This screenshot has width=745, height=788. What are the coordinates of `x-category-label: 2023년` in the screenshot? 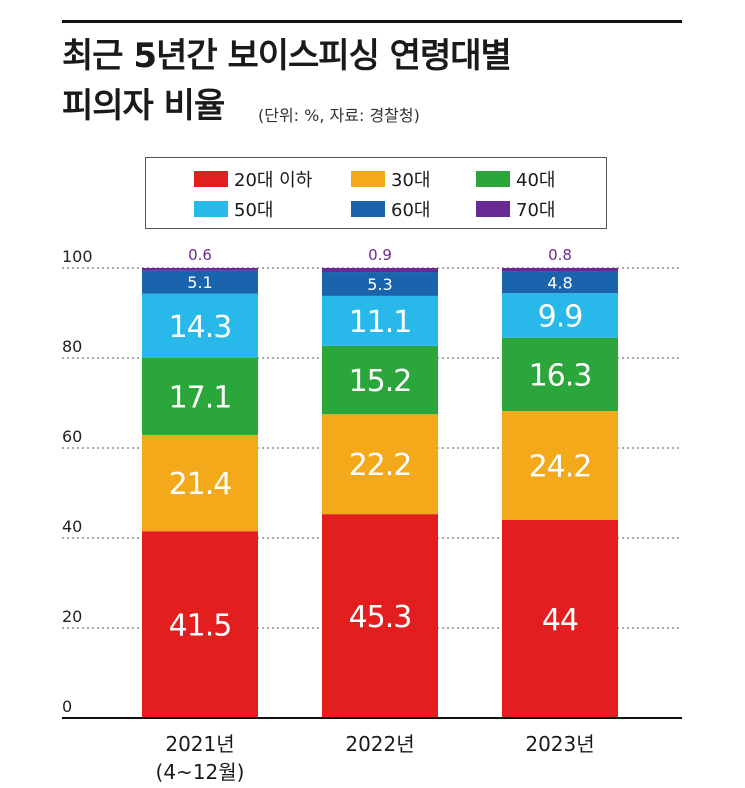 It's located at (560, 744).